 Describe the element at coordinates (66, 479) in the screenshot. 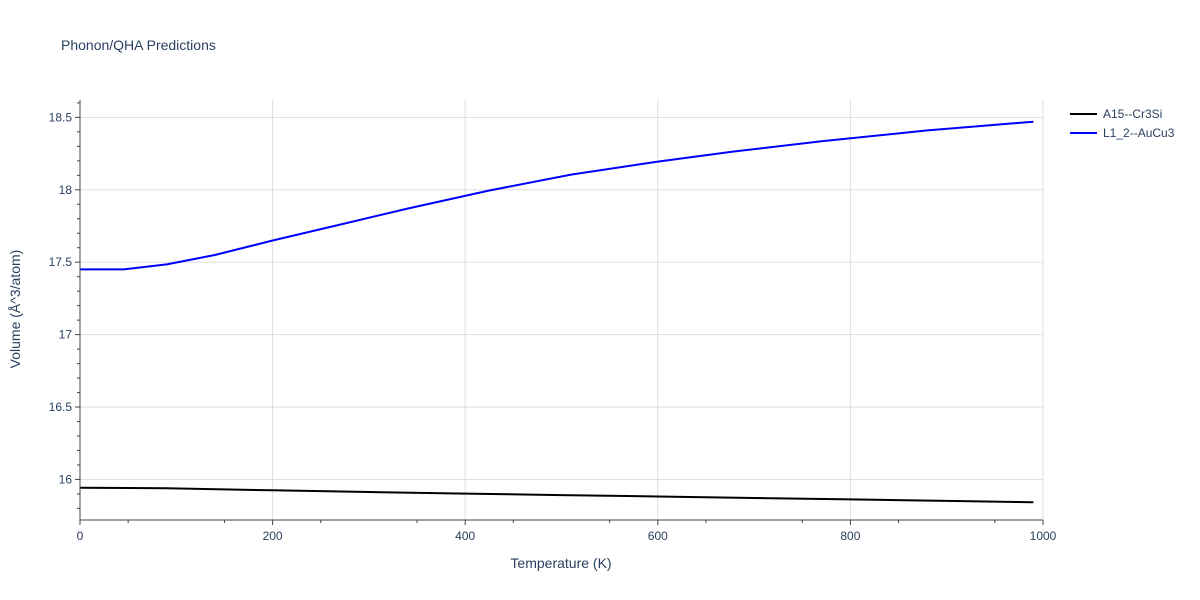

I see `y-tick-label: 16` at that location.